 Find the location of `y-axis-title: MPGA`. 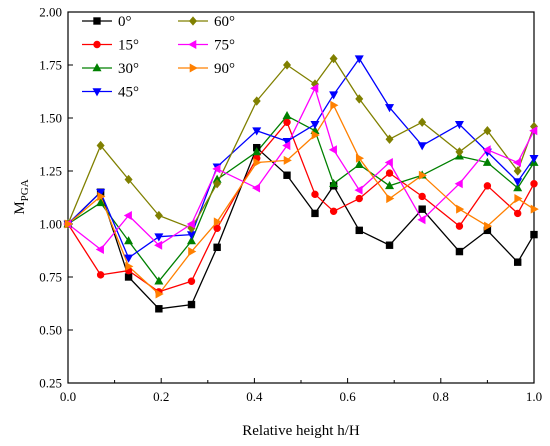

y-axis-title: MPGA is located at coordinates (21, 196).